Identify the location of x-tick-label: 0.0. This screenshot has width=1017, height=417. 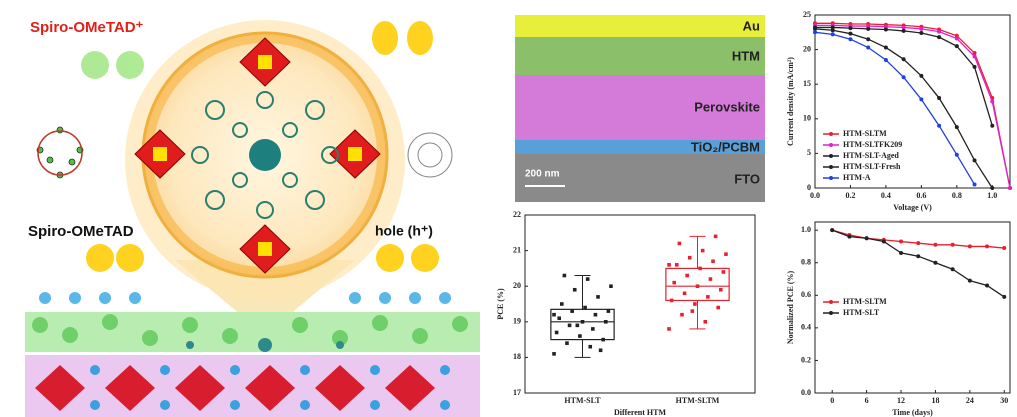
(815, 195).